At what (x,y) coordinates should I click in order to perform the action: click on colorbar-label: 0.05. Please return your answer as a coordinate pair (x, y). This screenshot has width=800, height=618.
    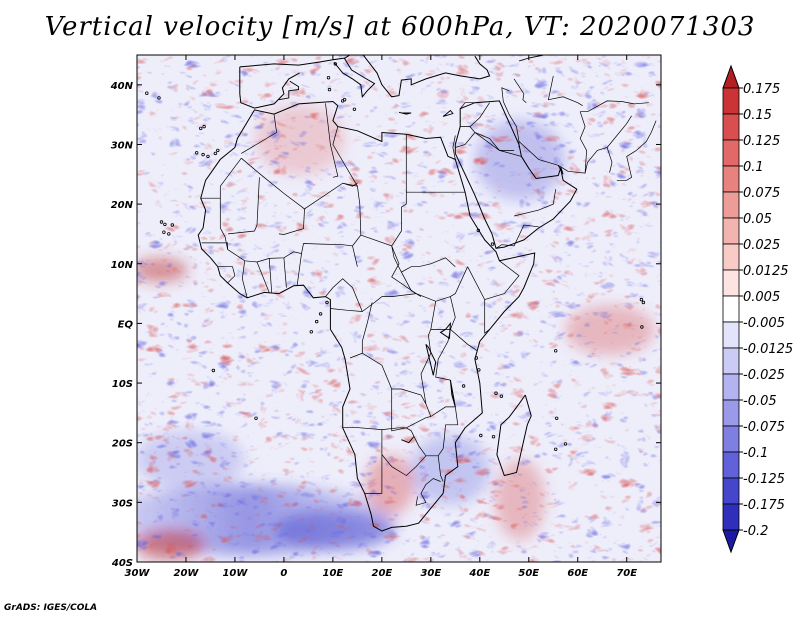
    Looking at the image, I should click on (757, 219).